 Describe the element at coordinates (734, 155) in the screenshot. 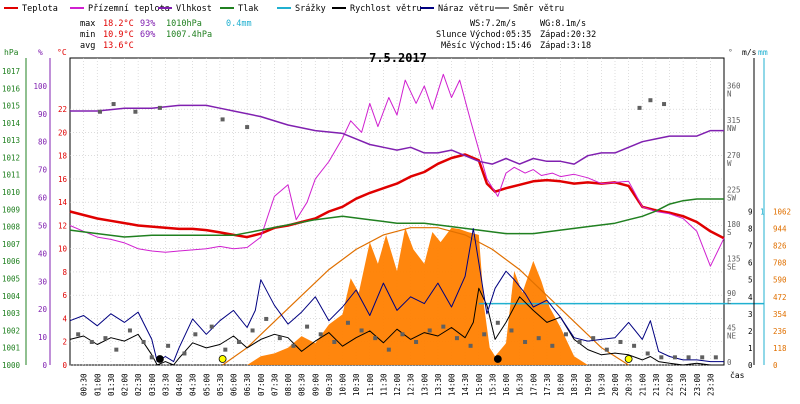

I see `tick-dir: 270` at that location.